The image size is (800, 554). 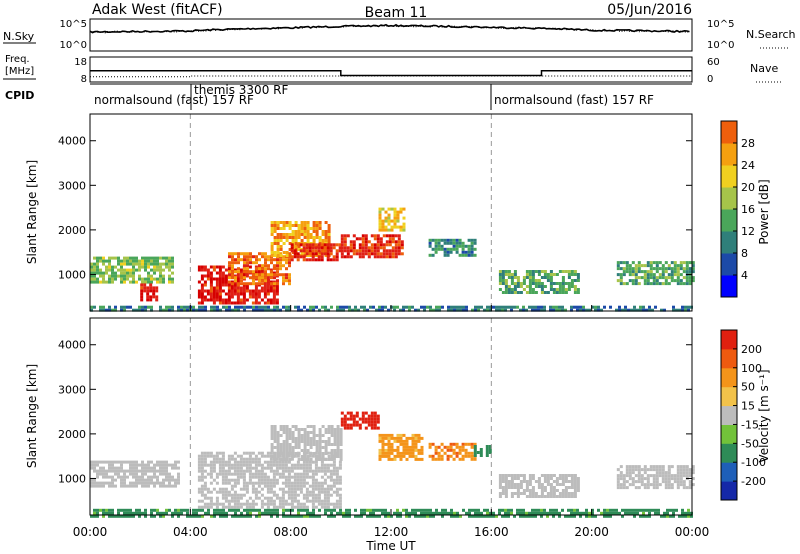 What do you see at coordinates (753, 462) in the screenshot?
I see `colorbar-tick-label: -100` at bounding box center [753, 462].